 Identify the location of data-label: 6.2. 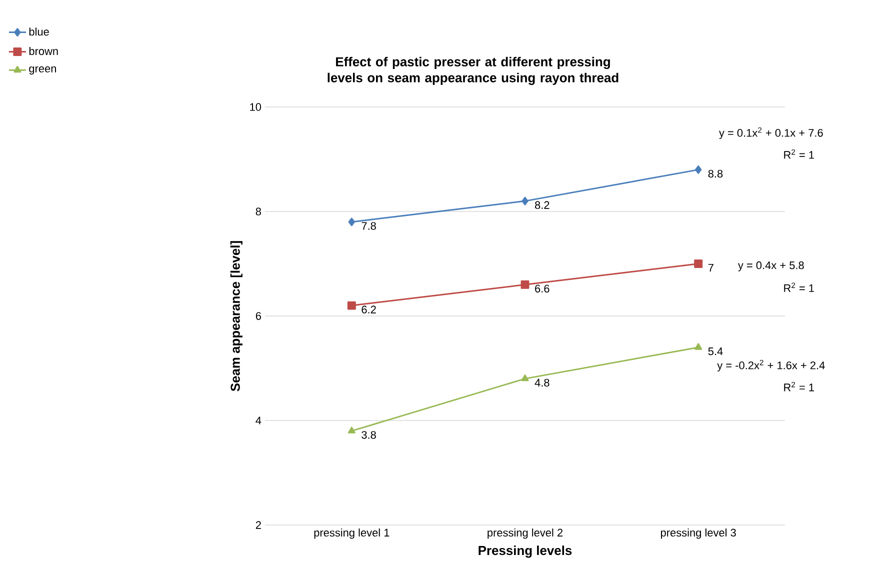
(369, 310).